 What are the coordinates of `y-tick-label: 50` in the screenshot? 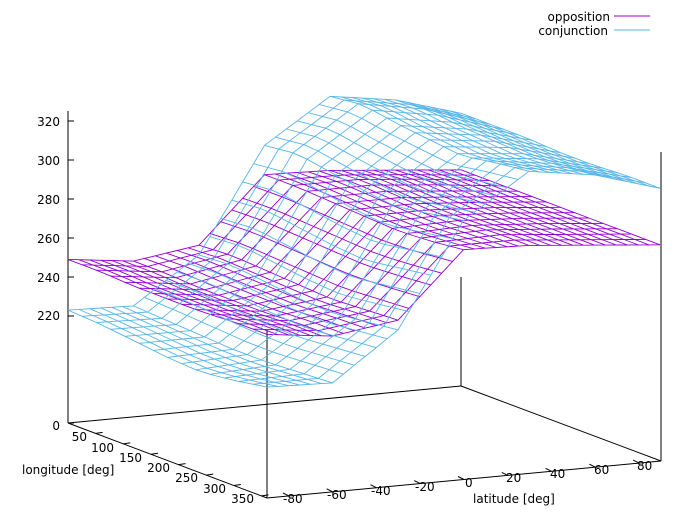 It's located at (79, 437).